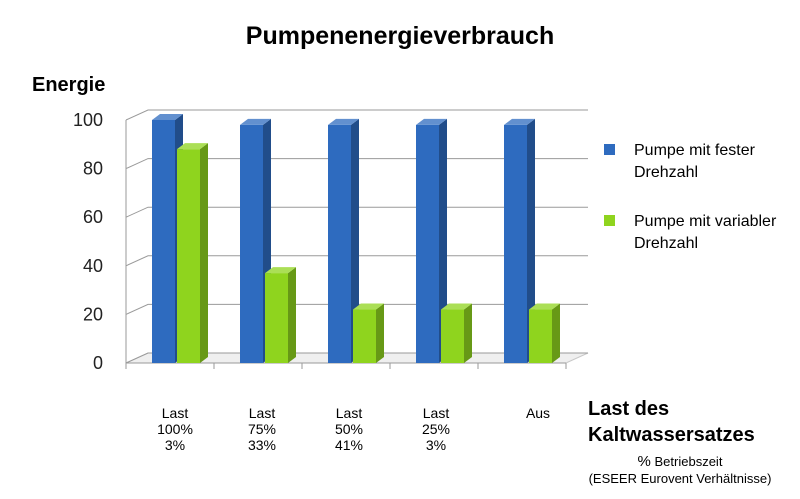 This screenshot has height=499, width=800. I want to click on x-axis-title-line1: Last des, so click(629, 409).